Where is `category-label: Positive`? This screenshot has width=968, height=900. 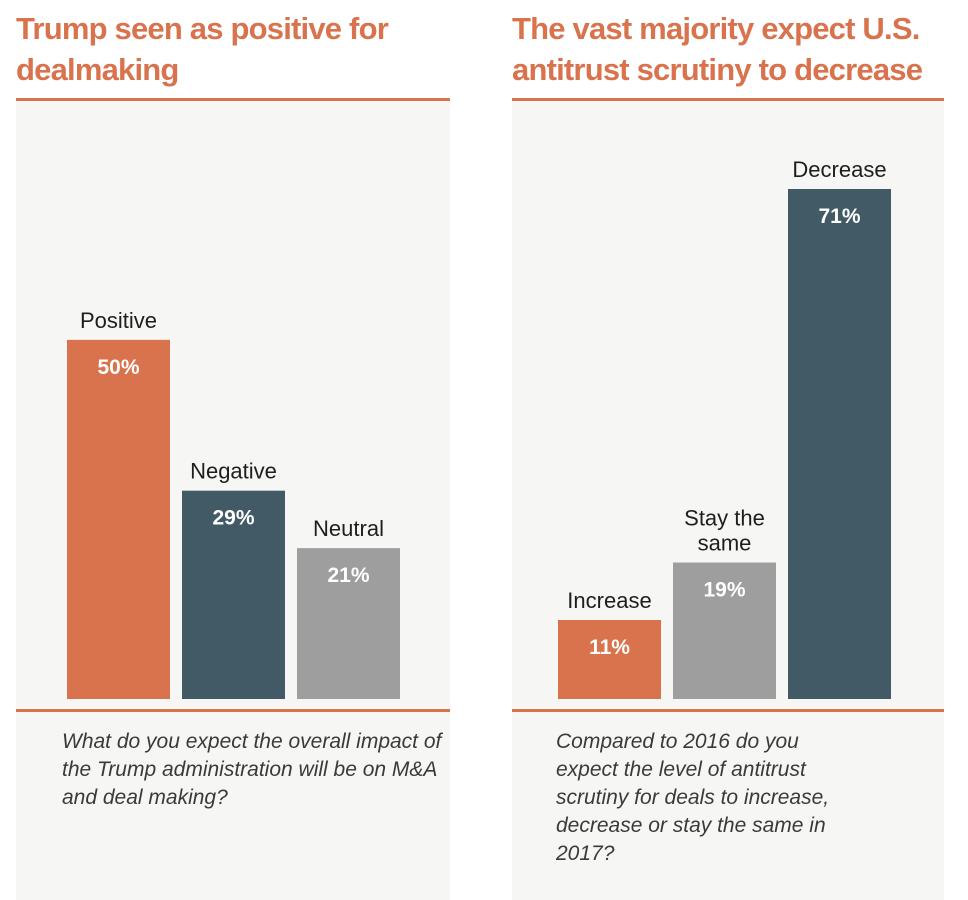 category-label: Positive is located at coordinates (118, 320).